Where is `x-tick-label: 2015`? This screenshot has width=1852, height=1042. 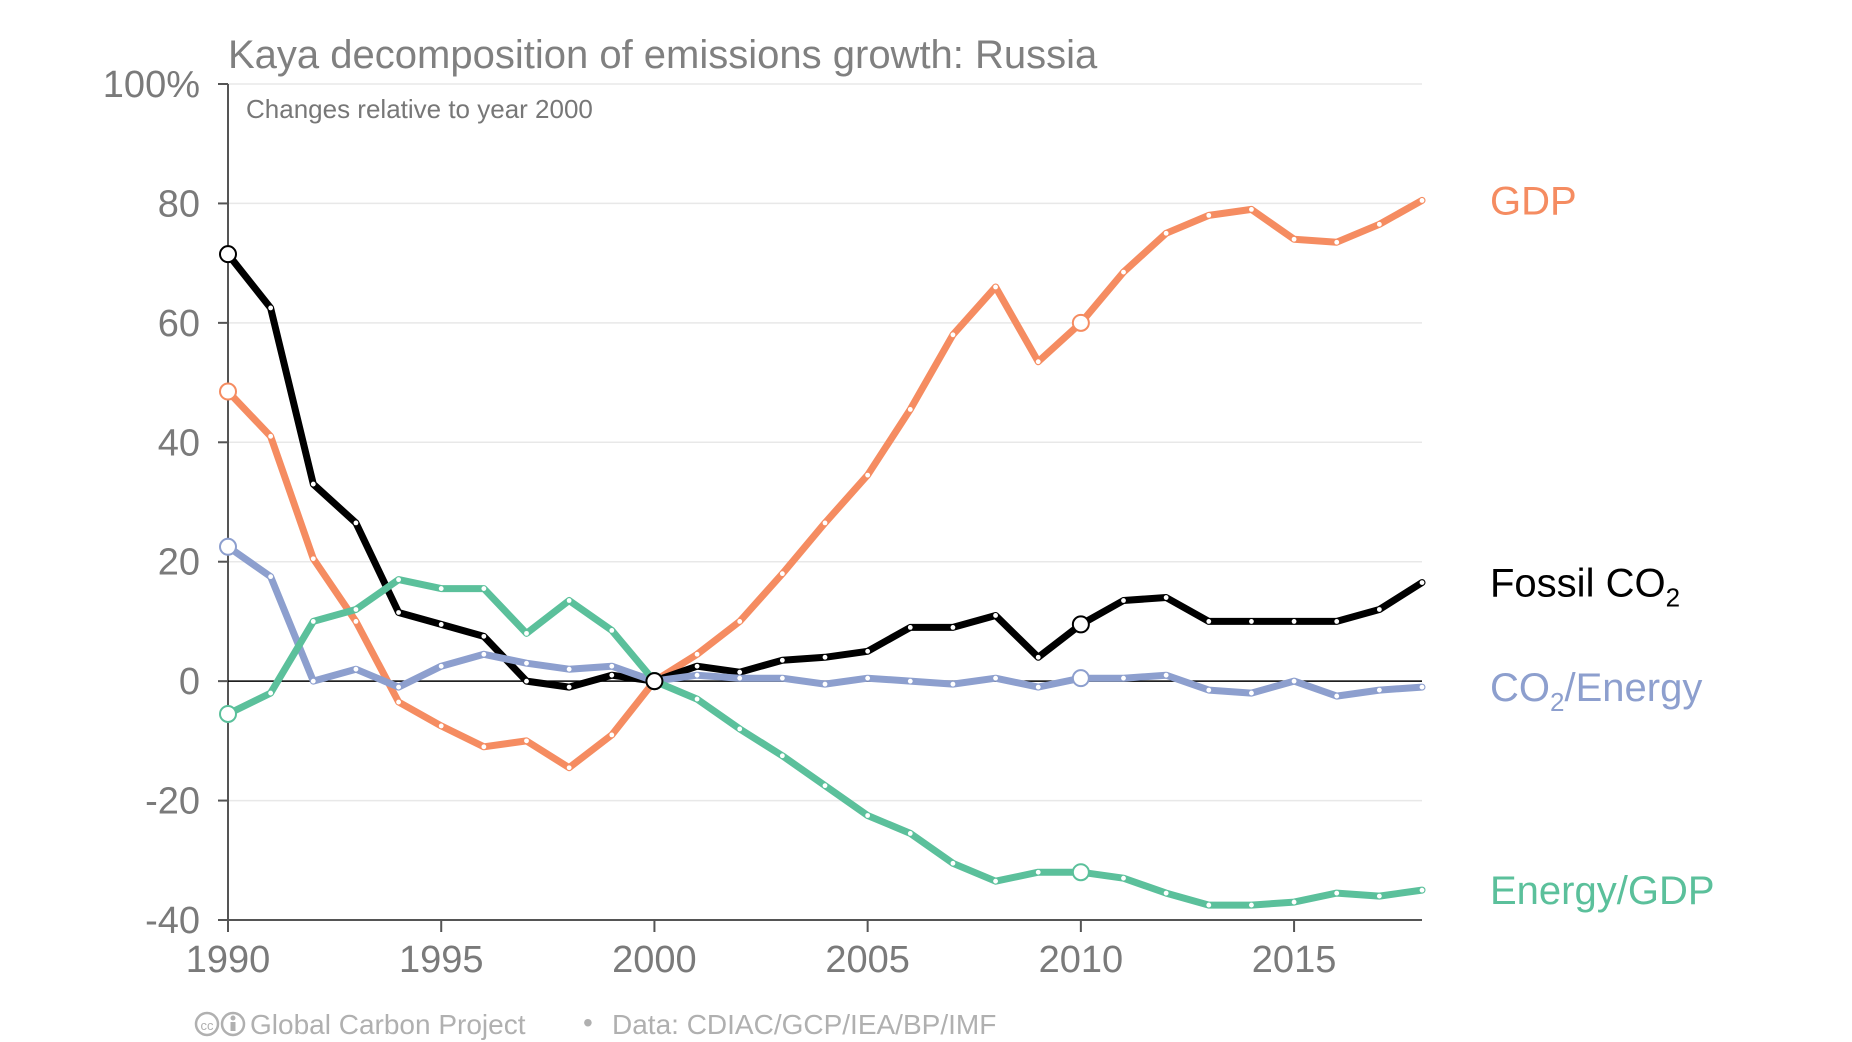
x-tick-label: 2015 is located at coordinates (1294, 960).